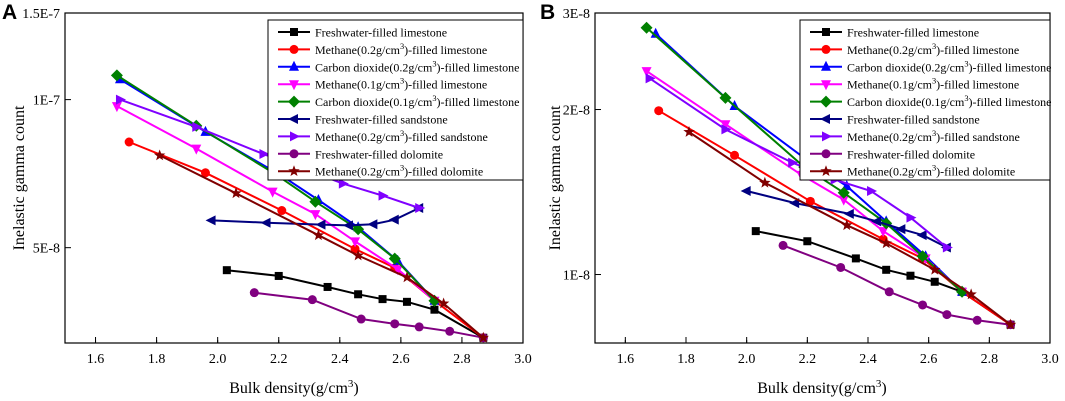  I want to click on y-tick-label: 3E-8, so click(576, 14).